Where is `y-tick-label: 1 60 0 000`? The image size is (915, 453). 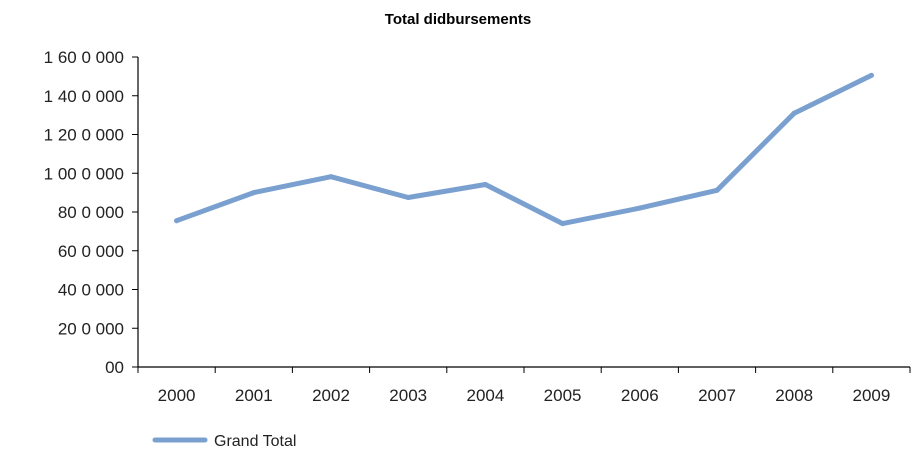
y-tick-label: 1 60 0 000 is located at coordinates (84, 57).